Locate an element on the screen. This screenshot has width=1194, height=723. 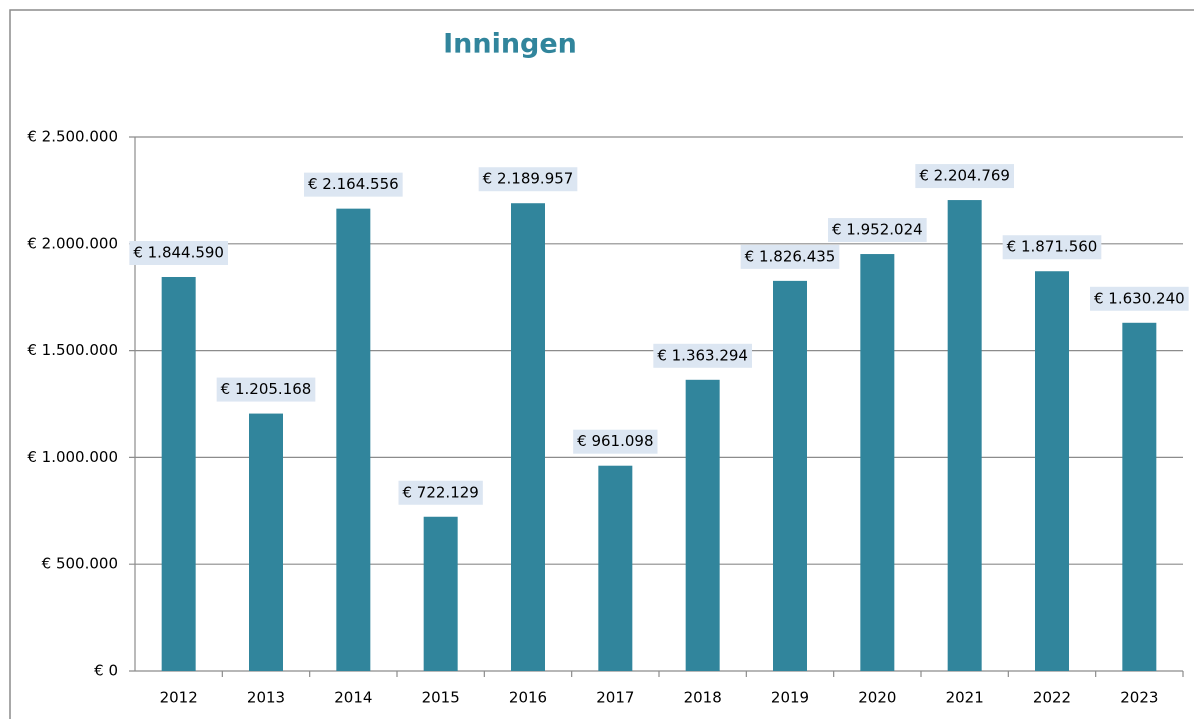
value-label: € 1.871.560 is located at coordinates (1052, 247).